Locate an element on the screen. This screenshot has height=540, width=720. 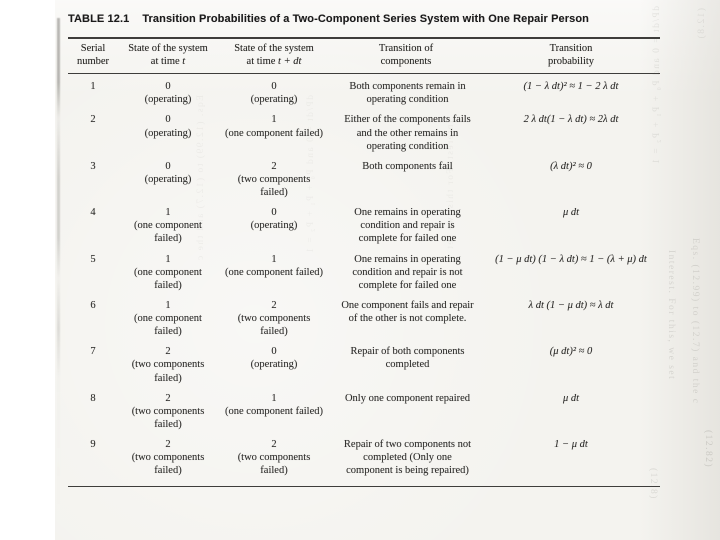
cell-transition-description: Repair of both components completed is located at coordinates (407, 358).